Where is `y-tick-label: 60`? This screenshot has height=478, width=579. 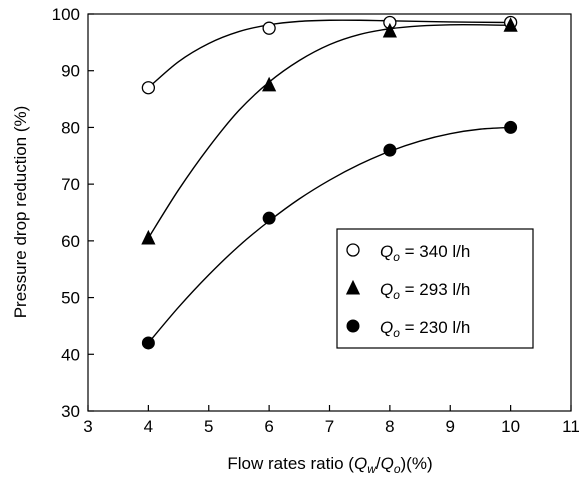 y-tick-label: 60 is located at coordinates (70, 241).